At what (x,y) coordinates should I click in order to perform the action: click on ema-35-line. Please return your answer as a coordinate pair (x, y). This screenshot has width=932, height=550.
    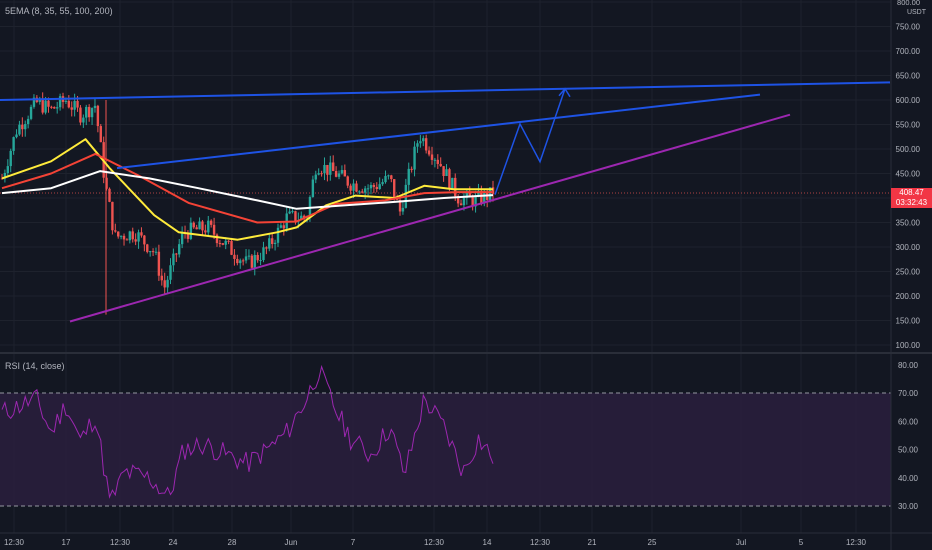
    Looking at the image, I should click on (247, 189).